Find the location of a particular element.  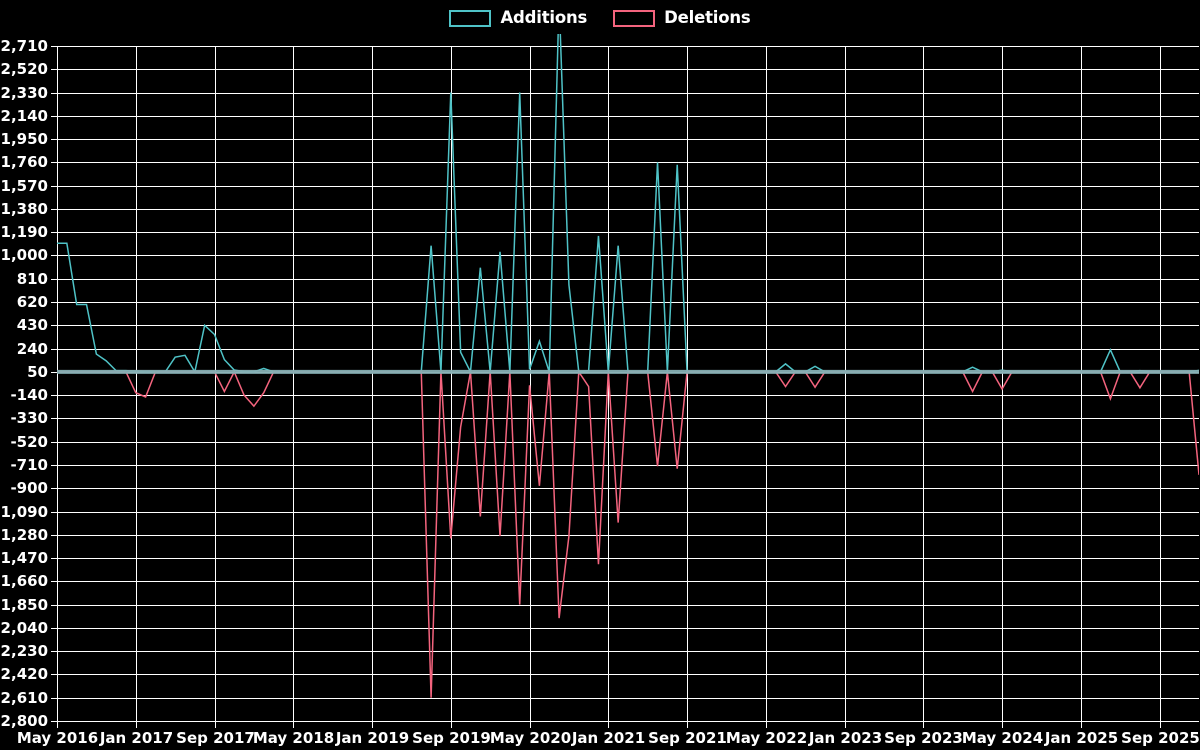

x-tick-label: Sep 2019 is located at coordinates (451, 738).